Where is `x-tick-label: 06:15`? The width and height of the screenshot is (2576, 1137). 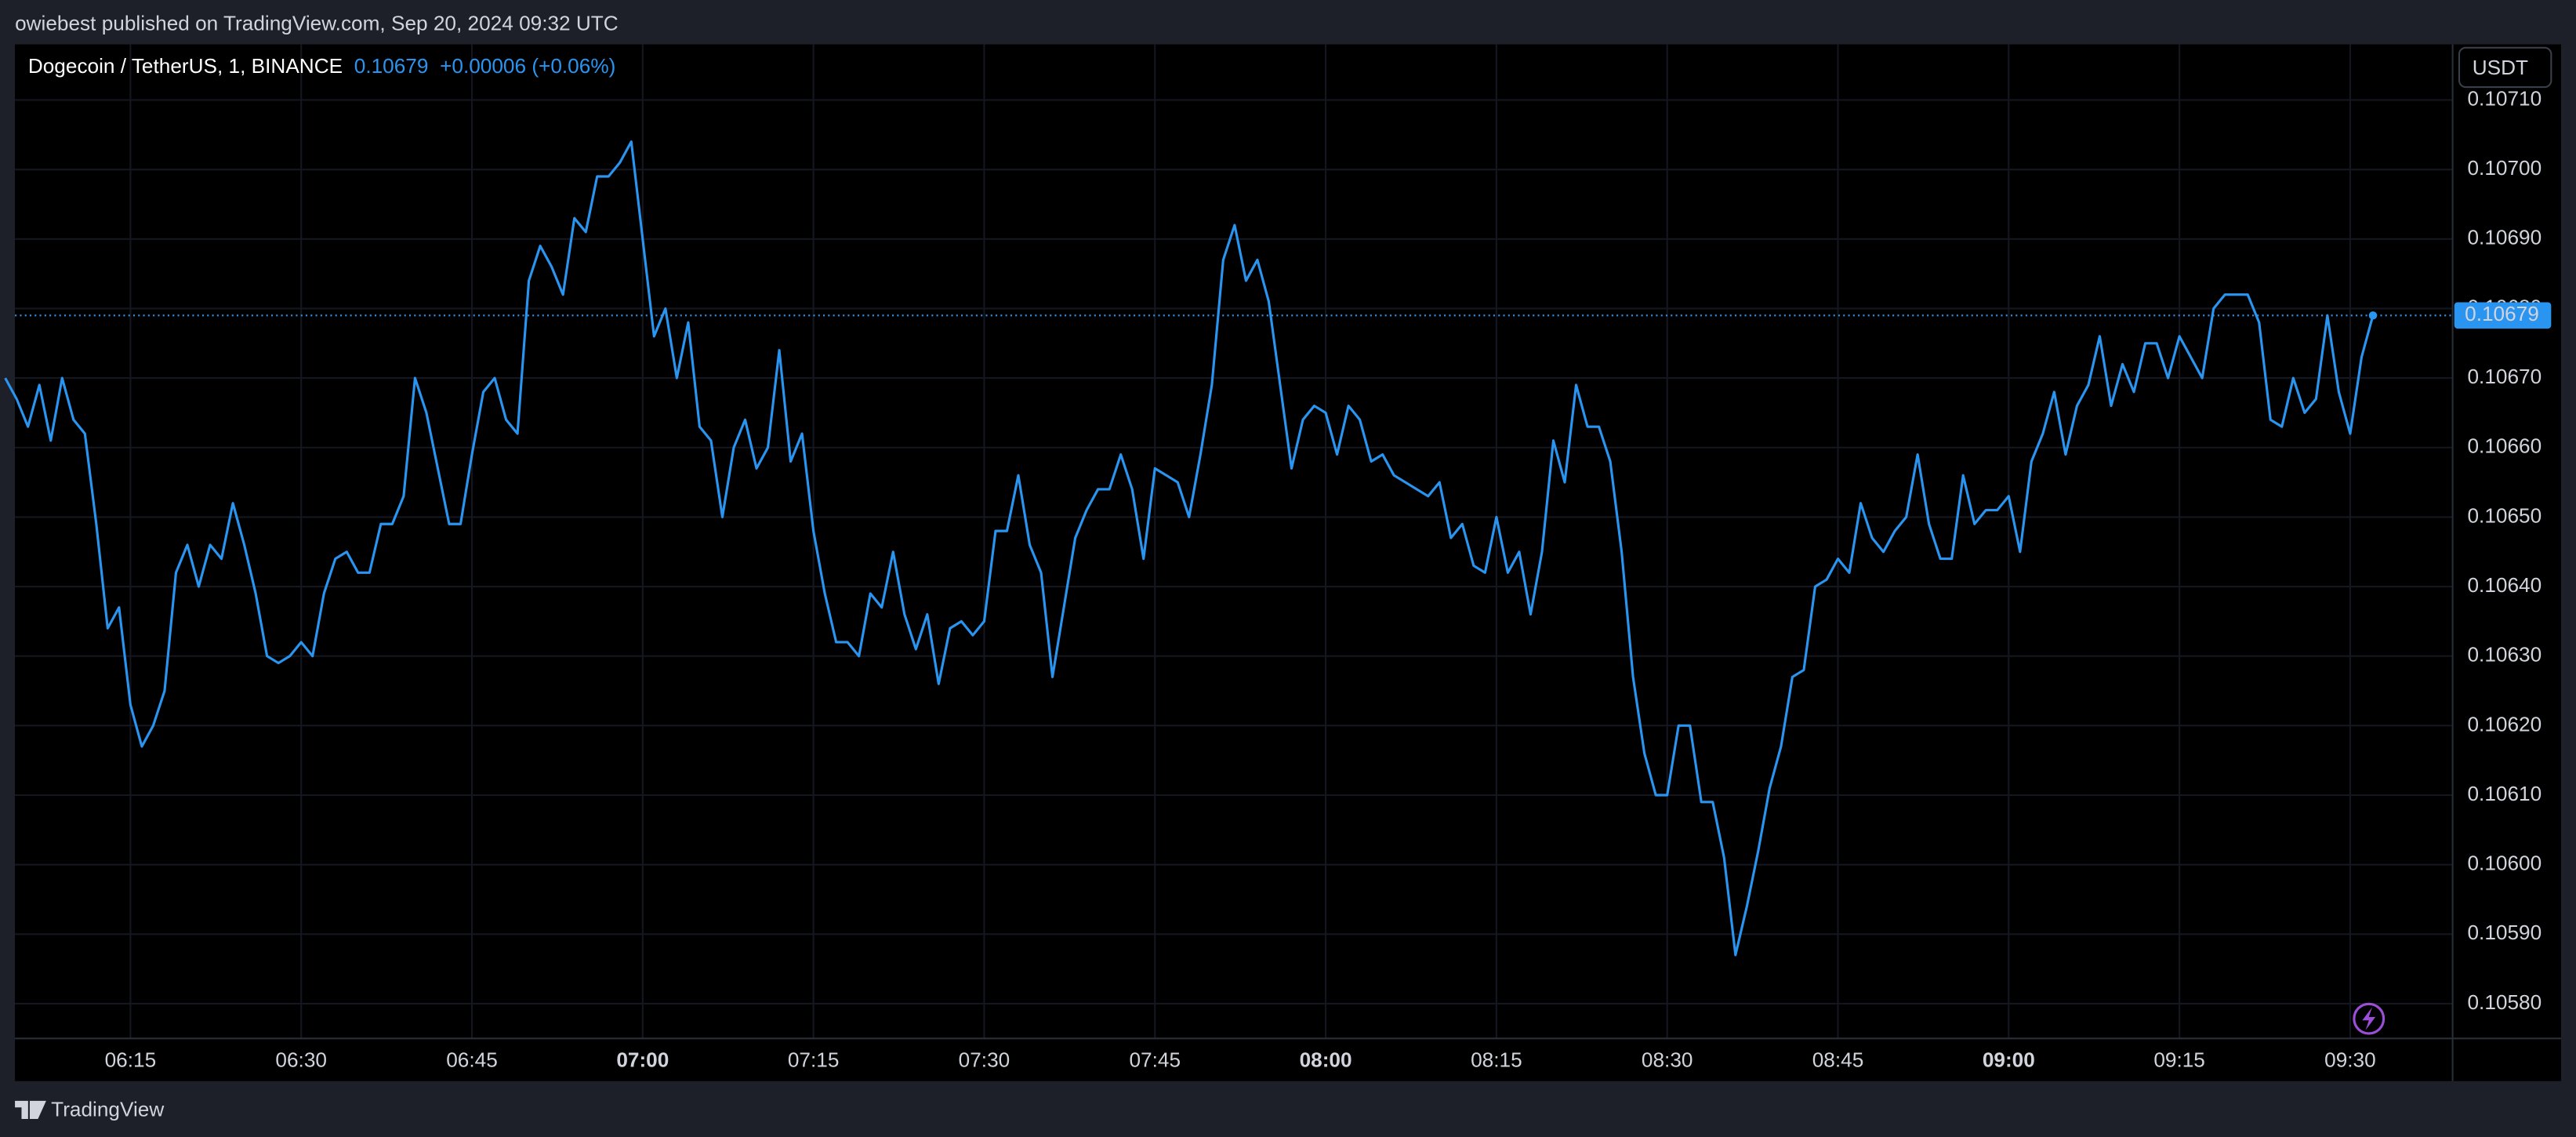
x-tick-label: 06:15 is located at coordinates (131, 1060).